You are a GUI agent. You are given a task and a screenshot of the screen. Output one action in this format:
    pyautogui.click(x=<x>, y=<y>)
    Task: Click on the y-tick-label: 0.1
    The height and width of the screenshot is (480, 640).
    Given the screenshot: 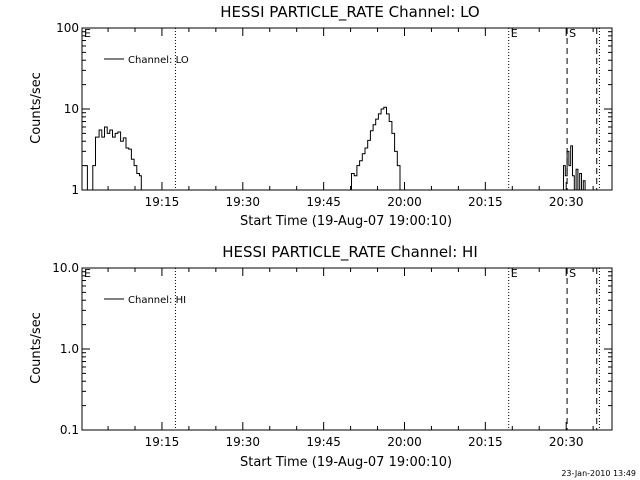 What is the action you would take?
    pyautogui.click(x=69, y=430)
    